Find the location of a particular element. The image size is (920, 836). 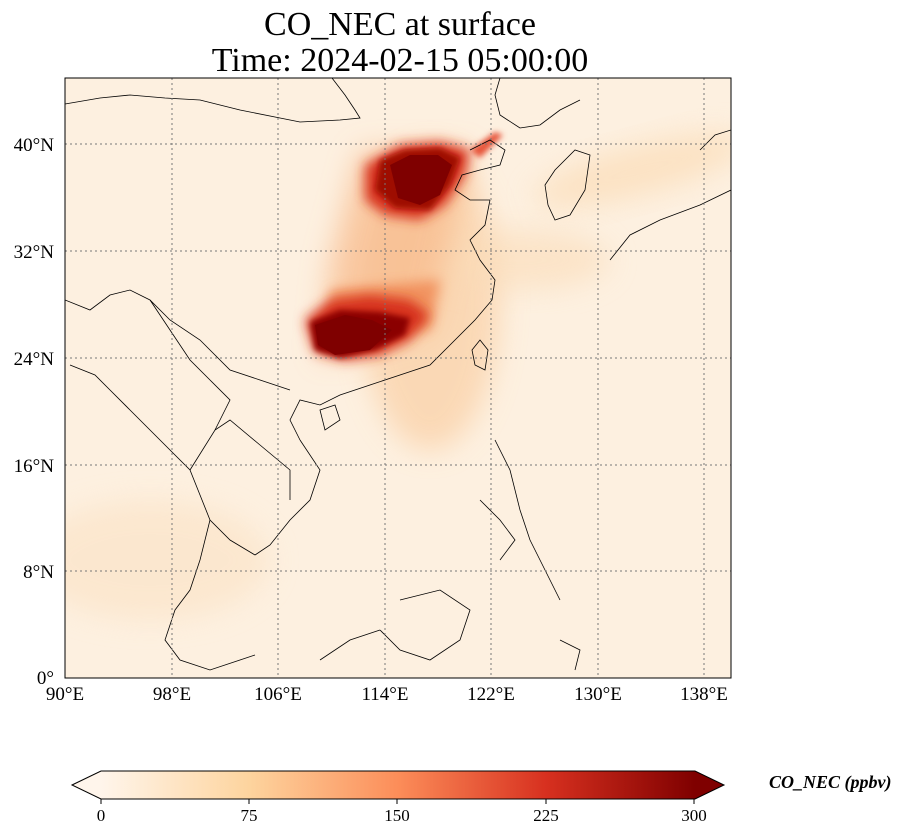

colorbar-label: CO_NEC (ppbv) is located at coordinates (830, 782).